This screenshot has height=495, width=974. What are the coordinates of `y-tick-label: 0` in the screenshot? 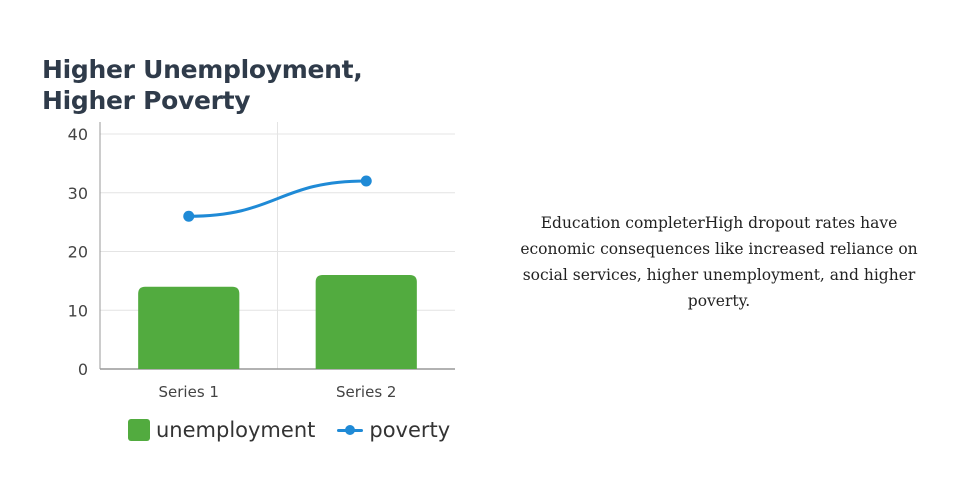 It's located at (83, 369).